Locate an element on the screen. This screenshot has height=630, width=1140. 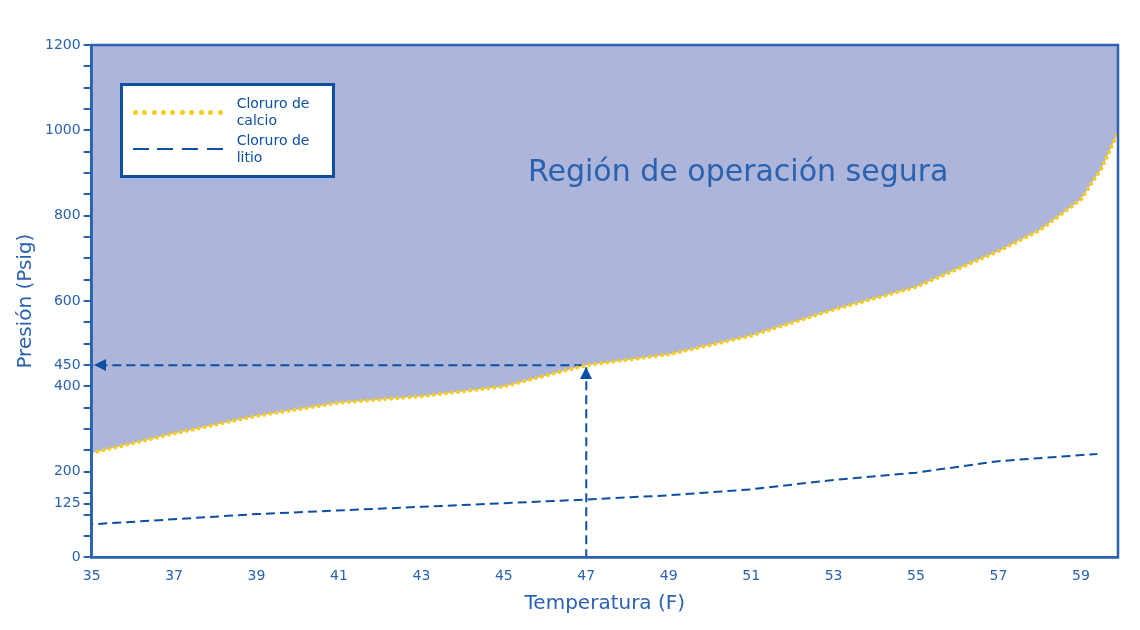
y-tick-label: 450 is located at coordinates (67, 363).